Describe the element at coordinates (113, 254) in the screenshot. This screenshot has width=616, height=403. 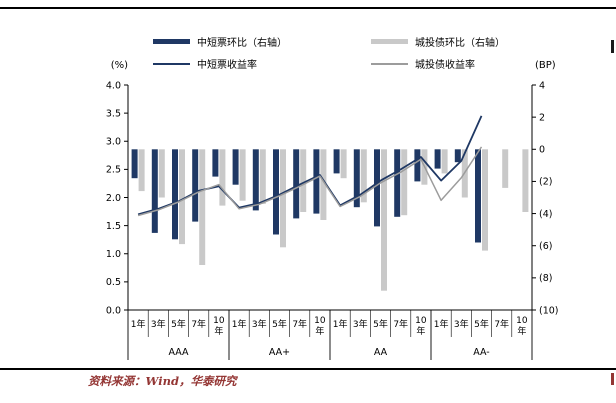
I see `left-tick-label: 1.0` at that location.